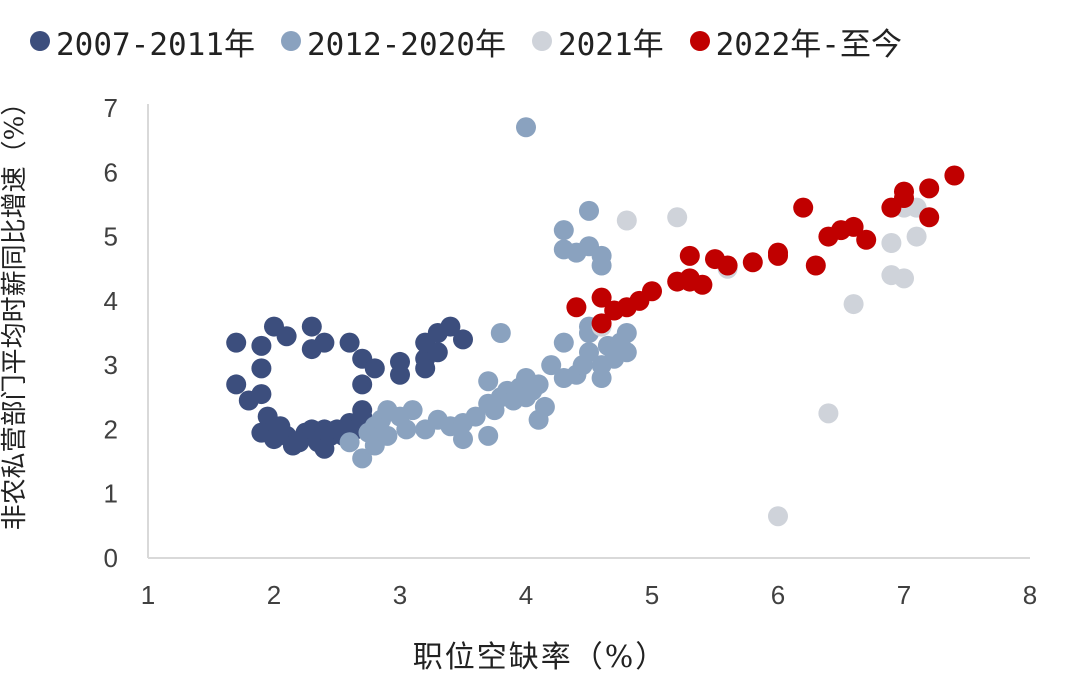 This screenshot has width=1080, height=680. Describe the element at coordinates (540, 657) in the screenshot. I see `x-axis-title: 职位空缺率（%）` at that location.